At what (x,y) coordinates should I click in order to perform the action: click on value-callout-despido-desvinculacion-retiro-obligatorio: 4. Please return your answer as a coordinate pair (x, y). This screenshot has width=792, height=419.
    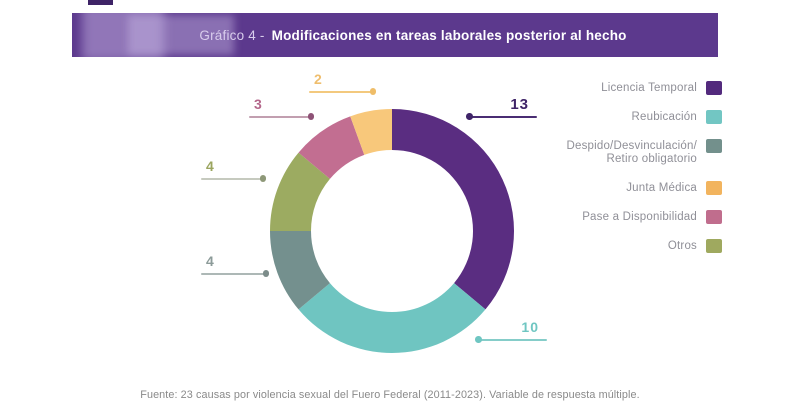
    Looking at the image, I should click on (235, 265).